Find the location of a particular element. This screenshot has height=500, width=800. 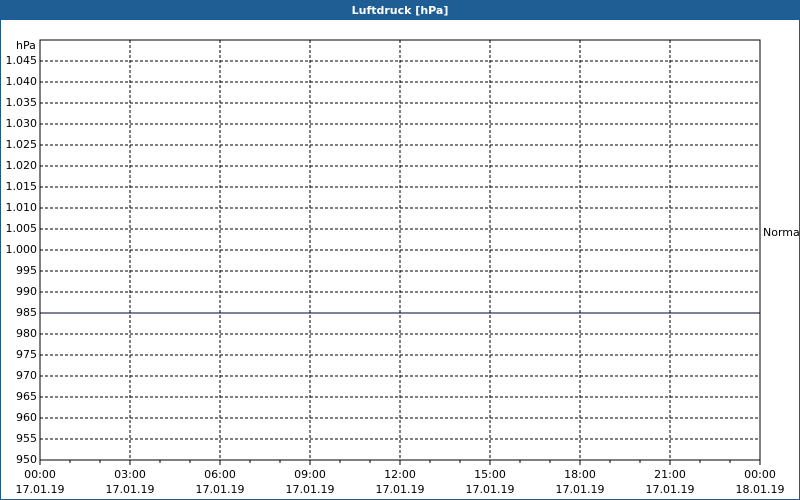

y-tick-label: 965 is located at coordinates (26, 396).